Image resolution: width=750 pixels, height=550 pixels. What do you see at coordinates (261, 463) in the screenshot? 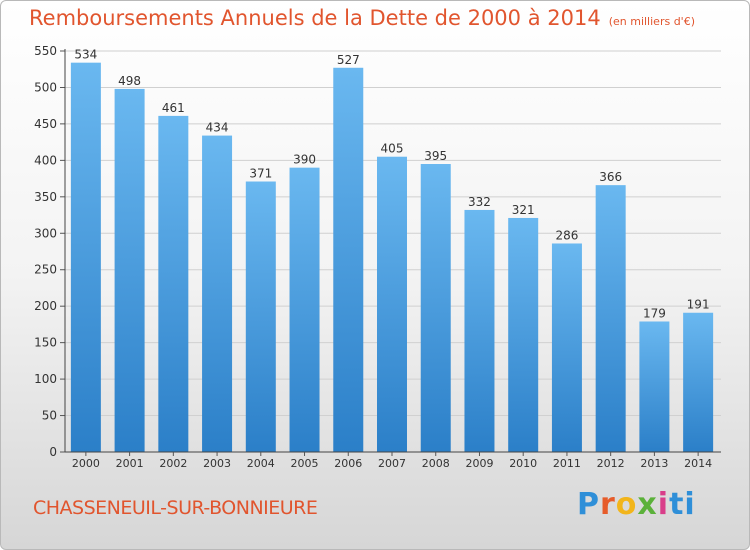
I see `x-tick-label: 2004` at bounding box center [261, 463].